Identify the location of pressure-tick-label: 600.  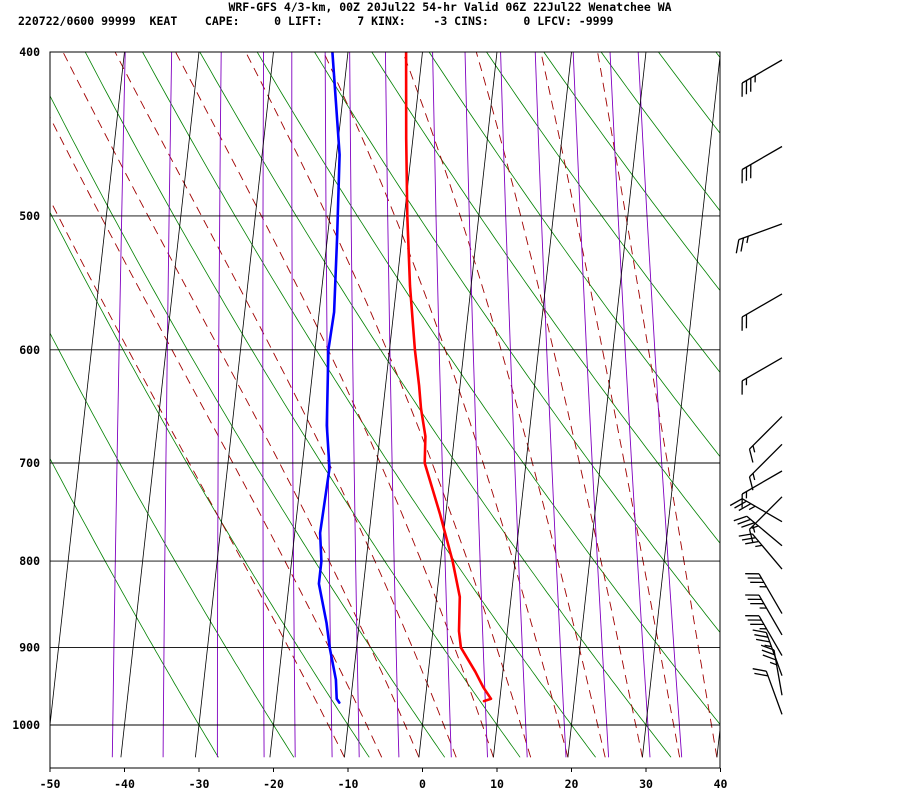
(29, 350).